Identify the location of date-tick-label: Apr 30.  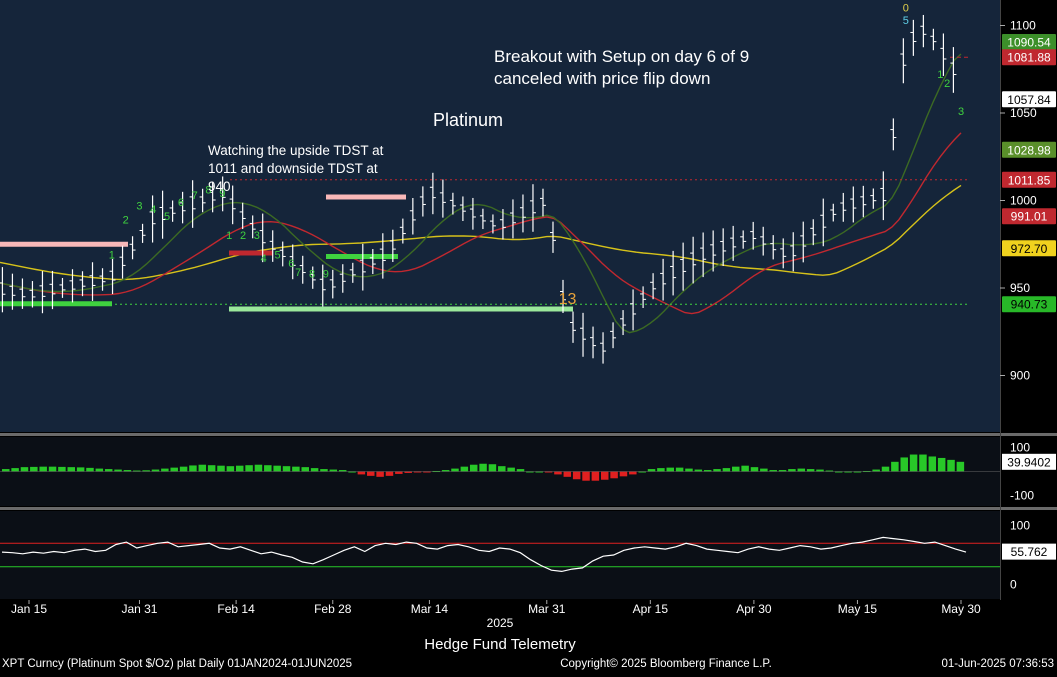
(754, 609).